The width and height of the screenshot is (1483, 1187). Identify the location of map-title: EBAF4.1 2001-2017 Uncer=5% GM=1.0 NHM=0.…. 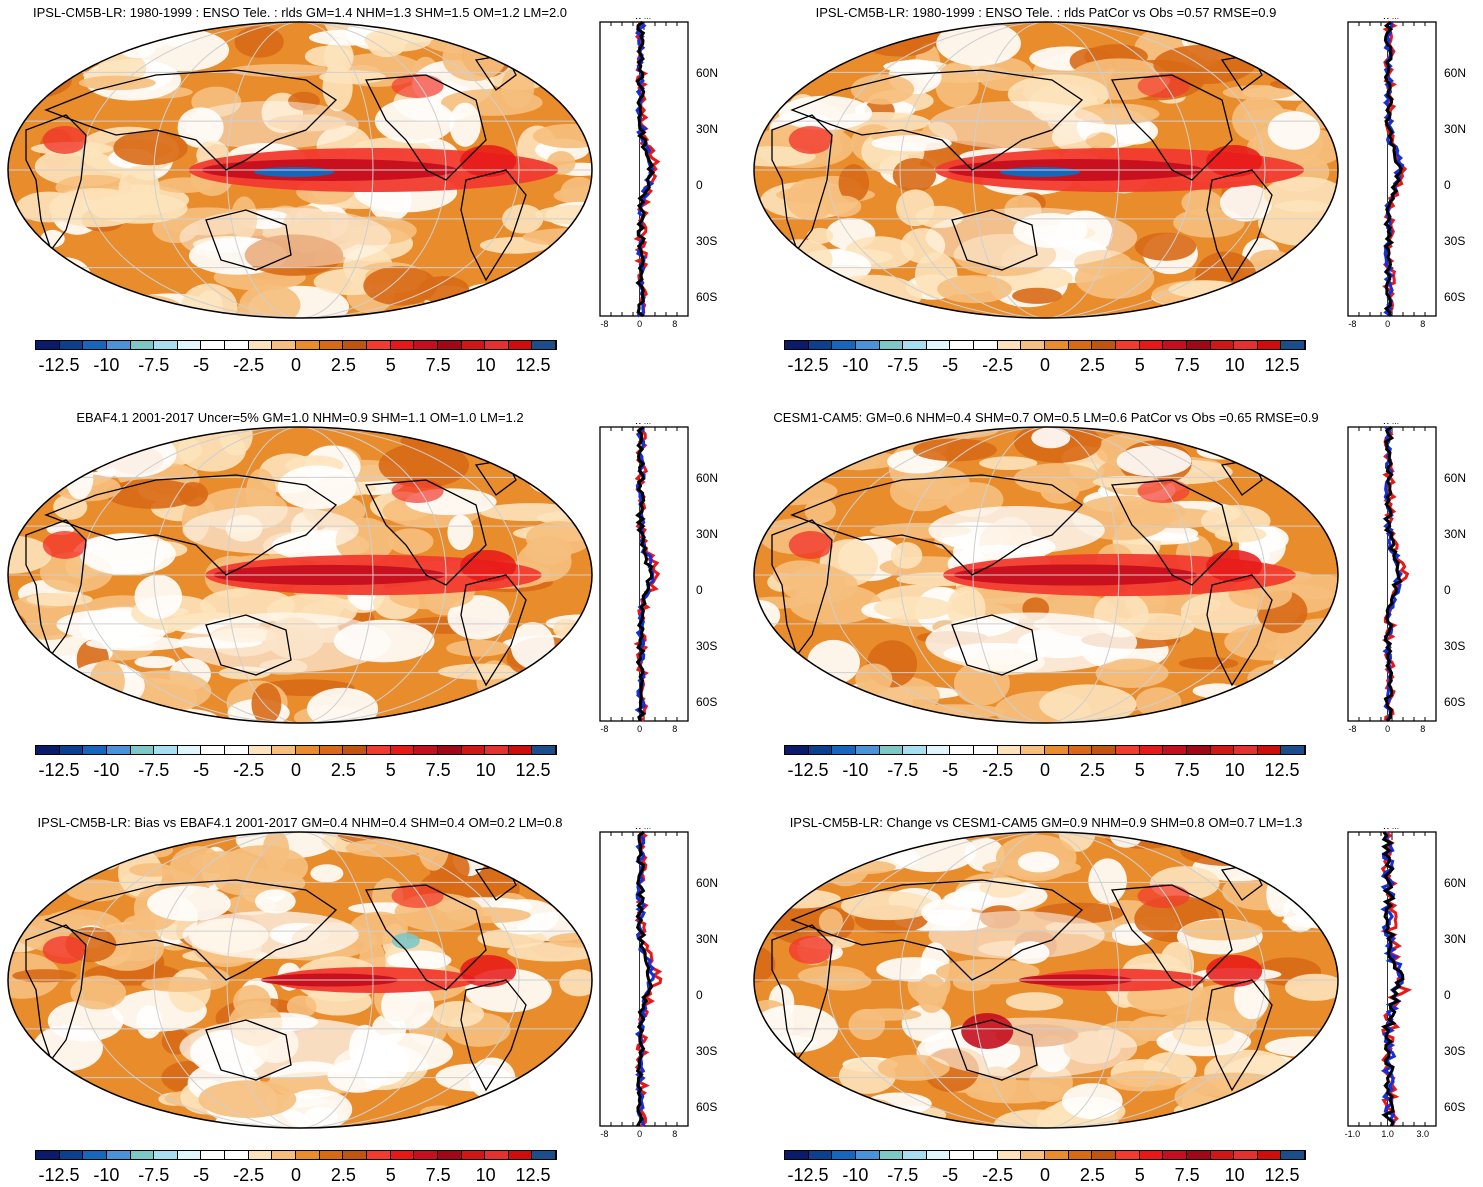
(300, 417).